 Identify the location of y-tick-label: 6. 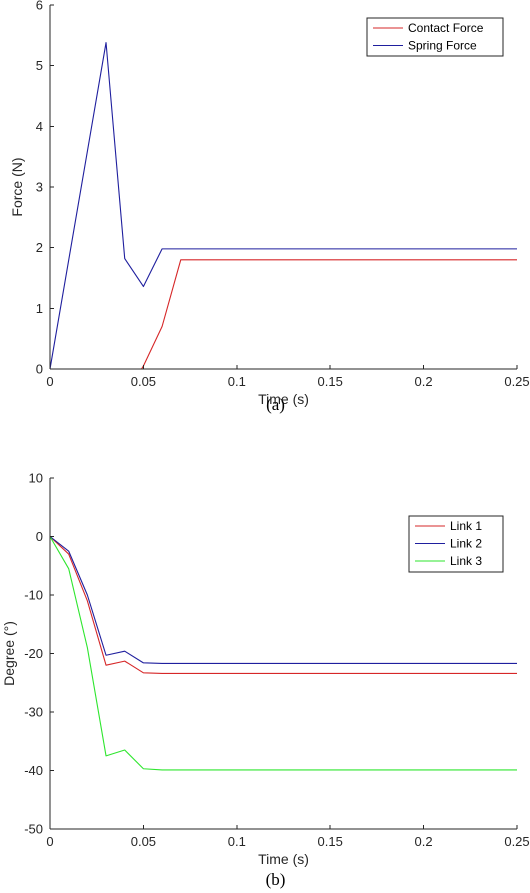
(39, 6).